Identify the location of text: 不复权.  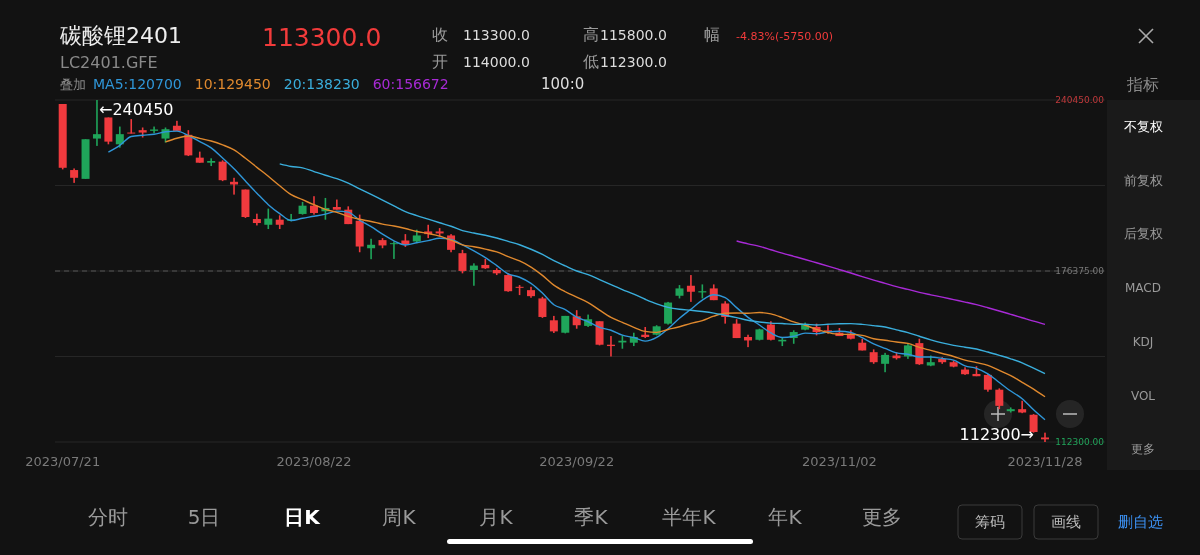
(1143, 126).